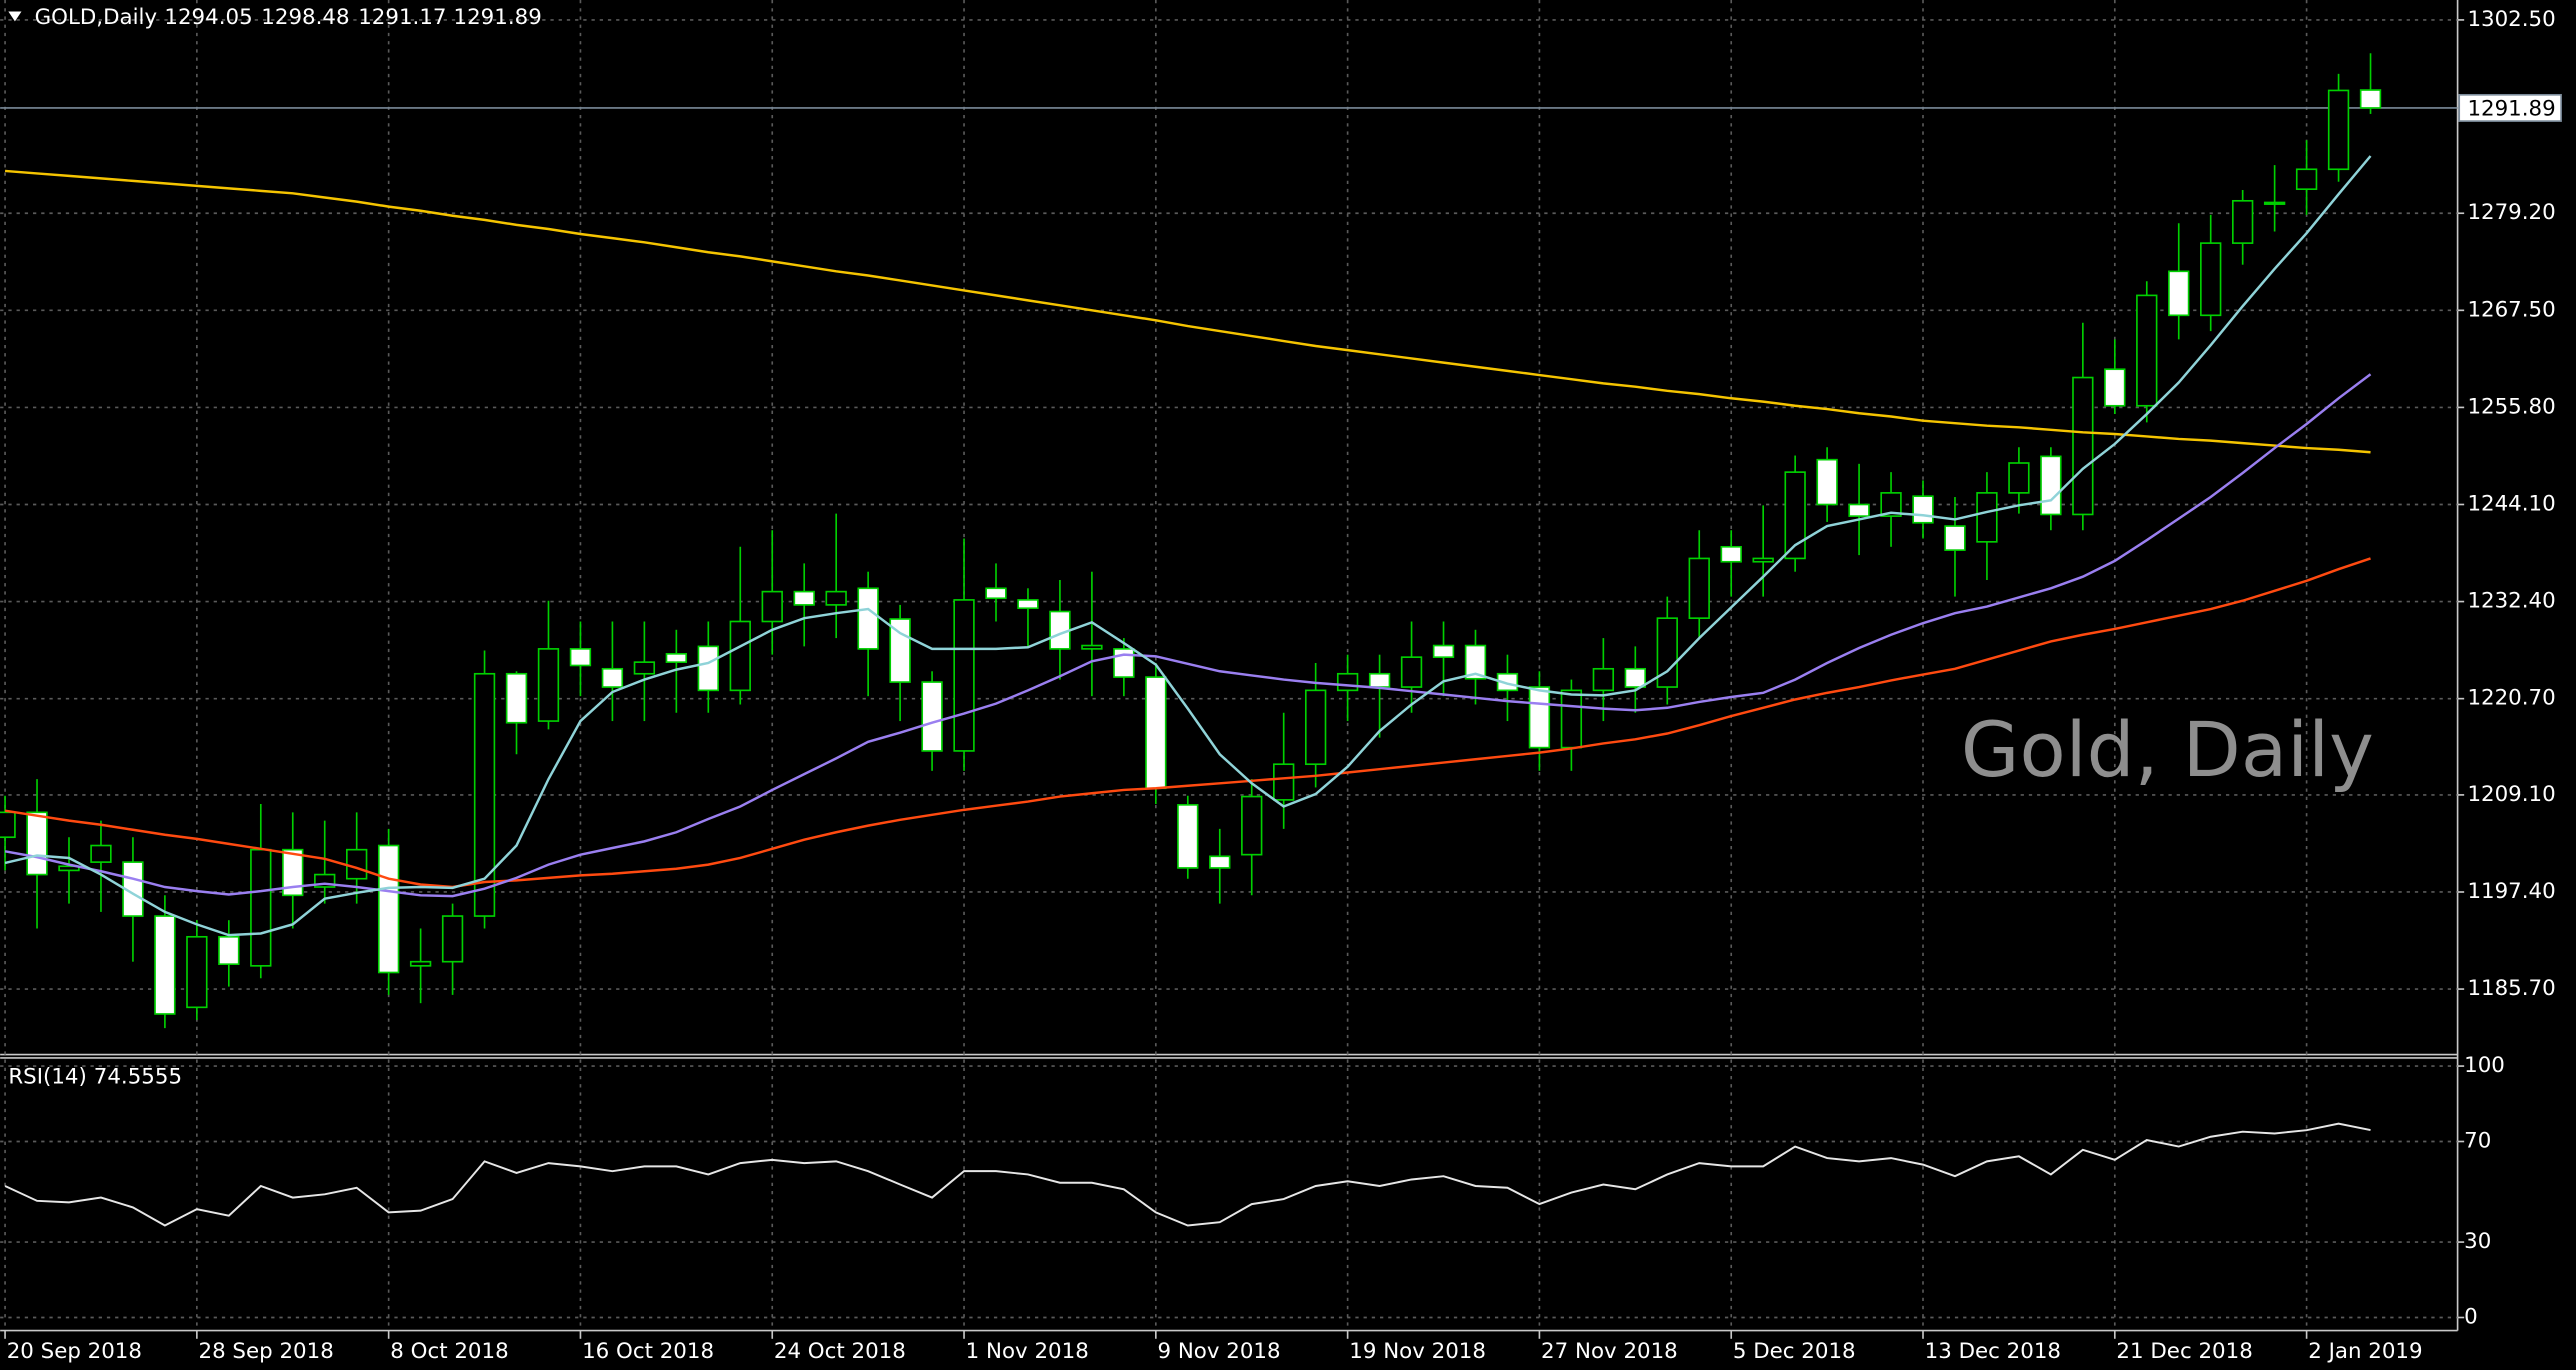 Image resolution: width=2576 pixels, height=1370 pixels. Describe the element at coordinates (2365, 1351) in the screenshot. I see `x-tick-label: 2 Jan 2019` at that location.